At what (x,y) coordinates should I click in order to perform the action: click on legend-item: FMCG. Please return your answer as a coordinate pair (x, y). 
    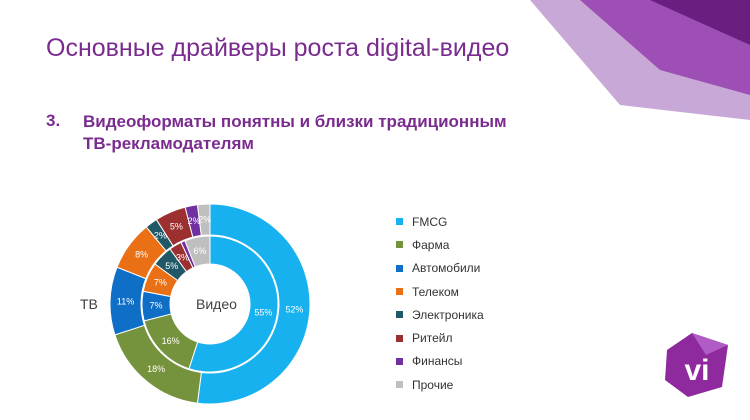
    Looking at the image, I should click on (440, 221).